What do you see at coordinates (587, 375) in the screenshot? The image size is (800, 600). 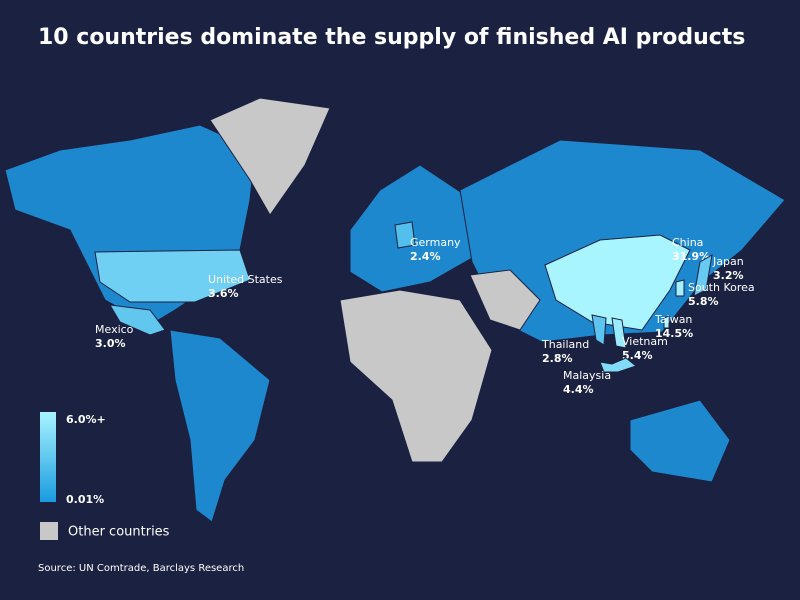 I see `country-name: Malaysia` at bounding box center [587, 375].